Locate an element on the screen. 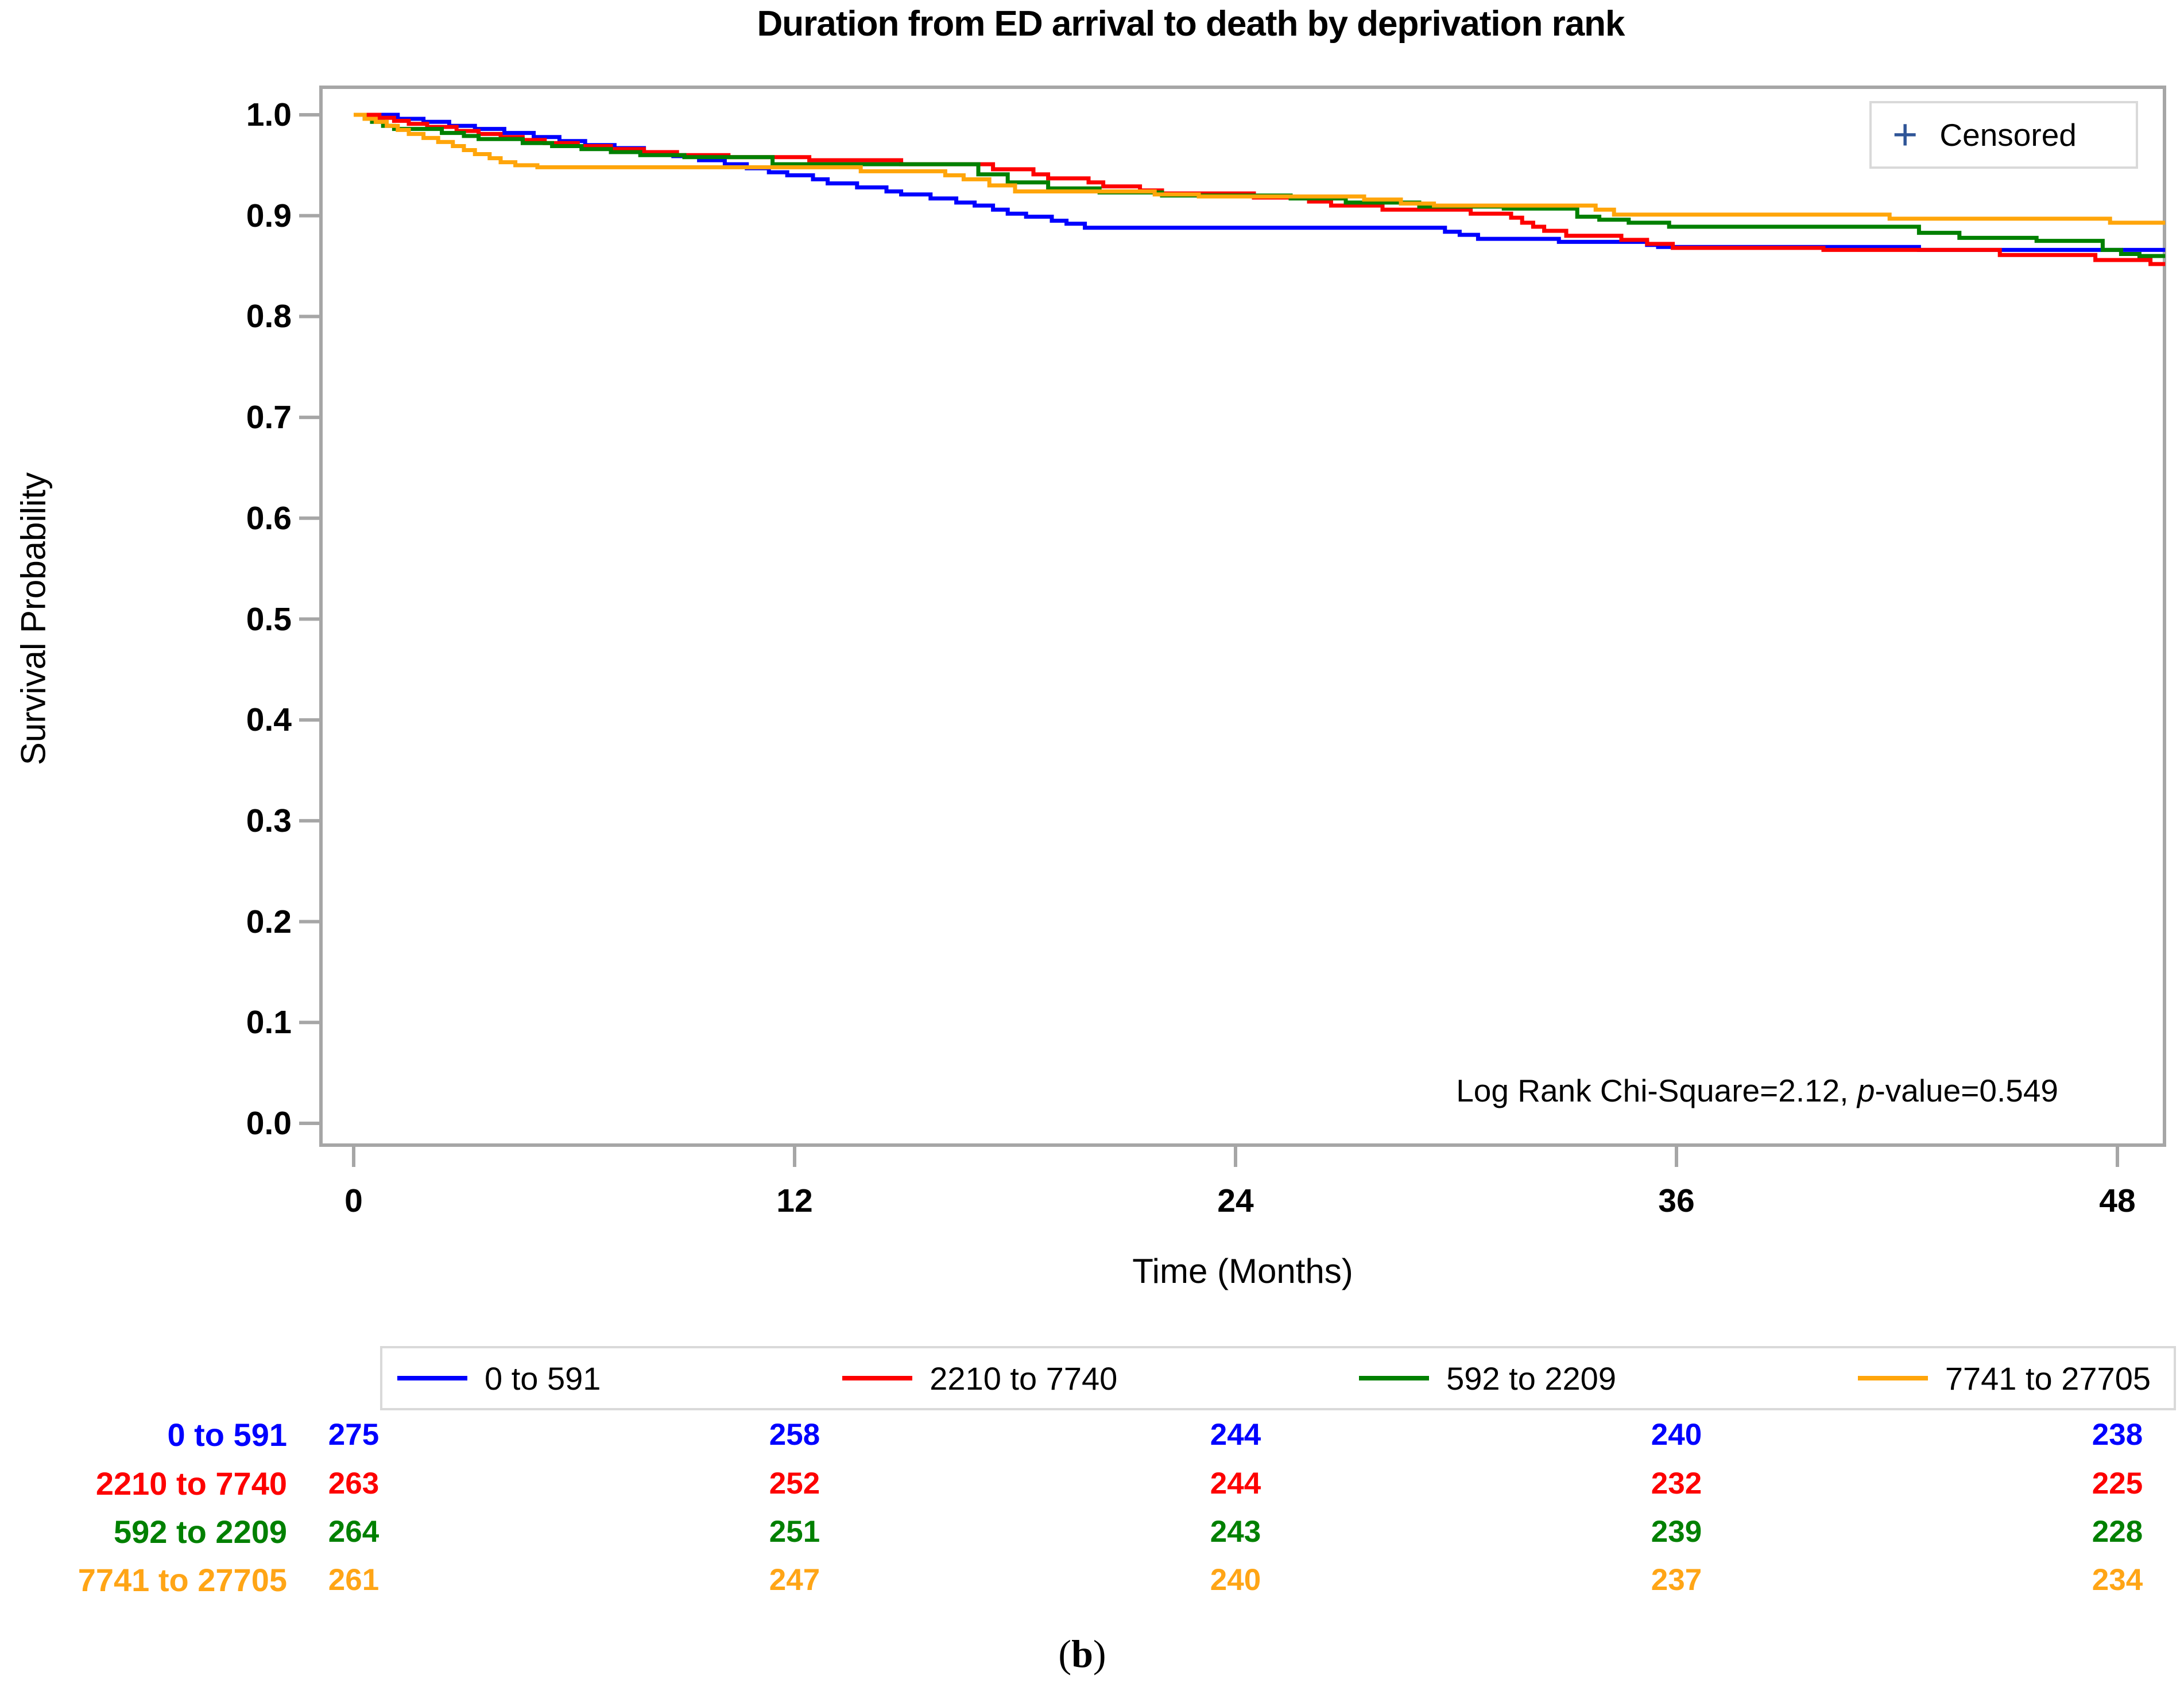 The image size is (2184, 1687). x-tick-label: 36 is located at coordinates (1676, 1200).